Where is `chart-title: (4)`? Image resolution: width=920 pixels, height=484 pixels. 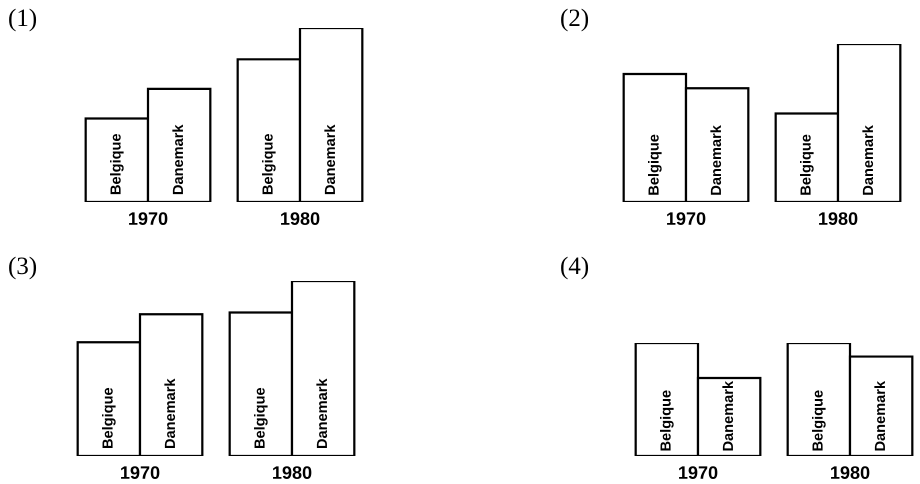 chart-title: (4) is located at coordinates (574, 268).